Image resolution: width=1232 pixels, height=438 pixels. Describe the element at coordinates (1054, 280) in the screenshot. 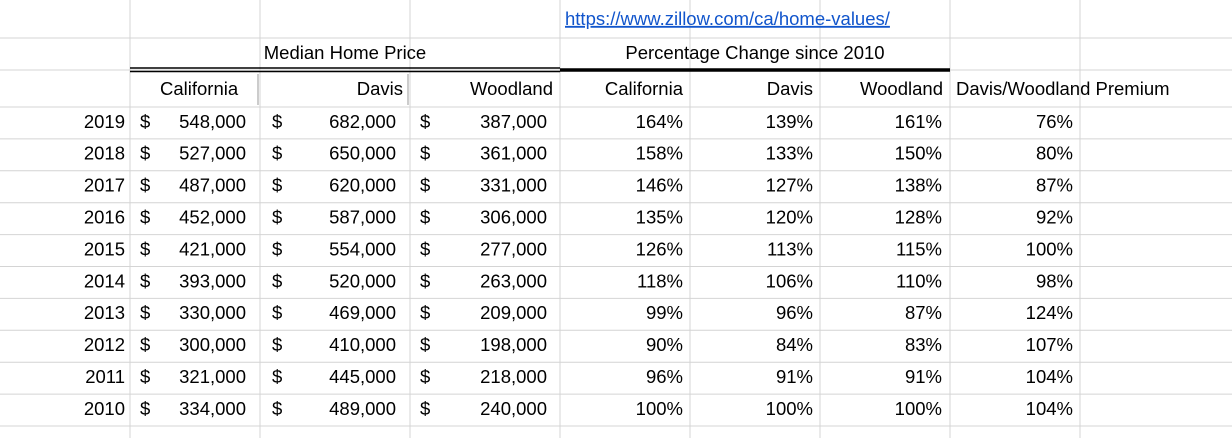

I see `percent-cell: 98%` at that location.